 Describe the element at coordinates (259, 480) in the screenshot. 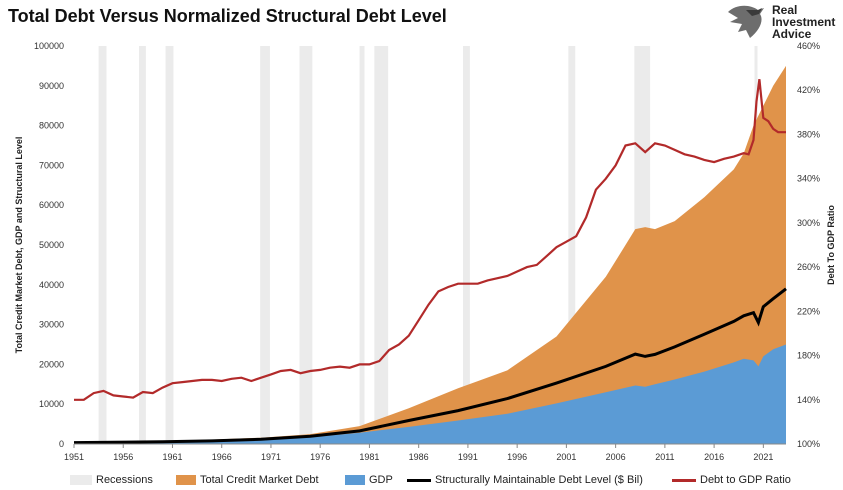

I see `legend-label-debt: Total Credit Market Debt` at that location.